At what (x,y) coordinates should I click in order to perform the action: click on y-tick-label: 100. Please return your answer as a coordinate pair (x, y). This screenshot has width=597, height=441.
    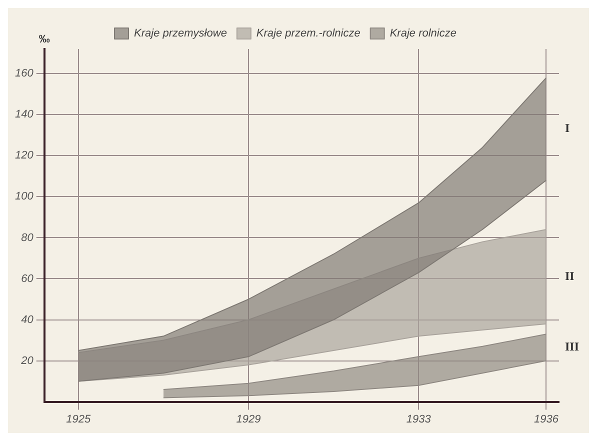
    Looking at the image, I should click on (24, 196).